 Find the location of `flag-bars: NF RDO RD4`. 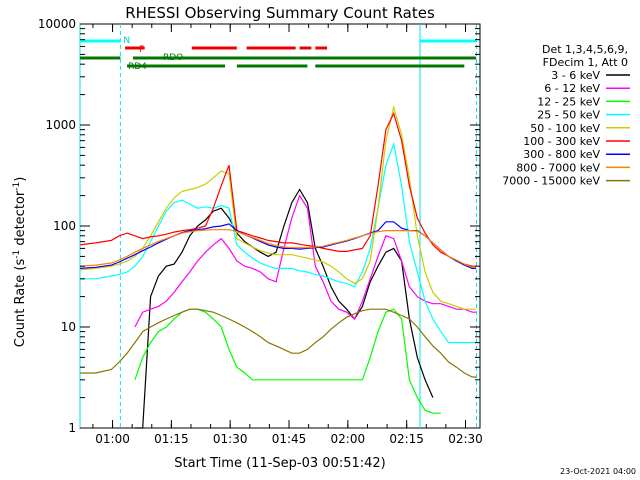

flag-bars: NF RDO RD4 is located at coordinates (278, 54).